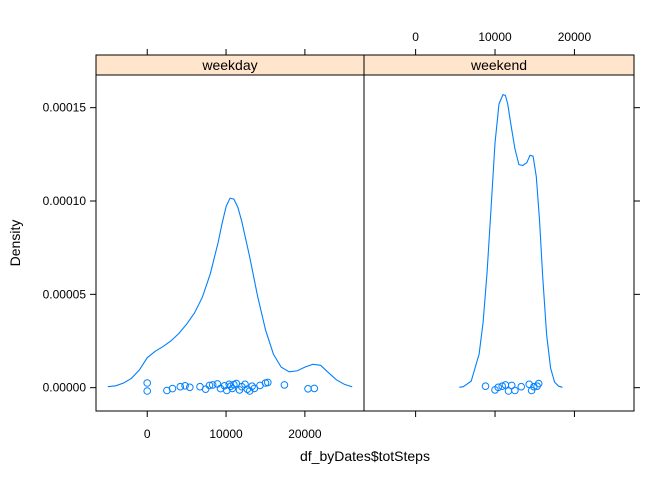  What do you see at coordinates (365, 456) in the screenshot?
I see `x-axis-label: df_byDates$totSteps` at bounding box center [365, 456].